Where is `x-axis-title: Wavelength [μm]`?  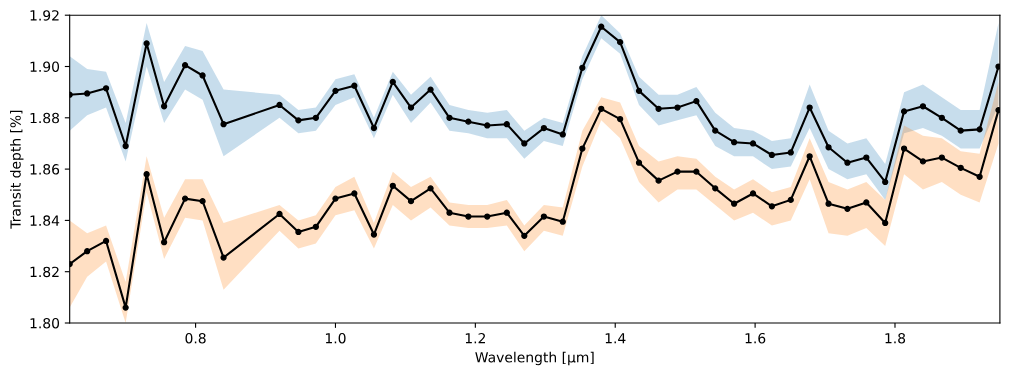
x-axis-title: Wavelength [μm] is located at coordinates (534, 358).